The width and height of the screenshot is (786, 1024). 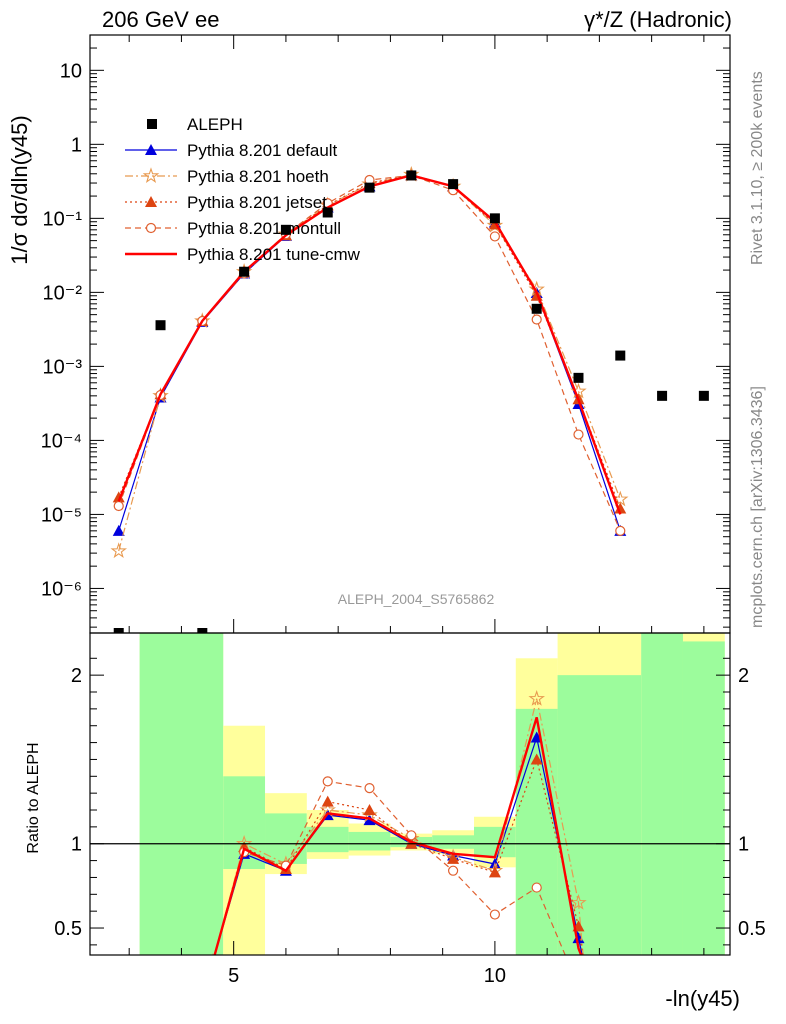 What do you see at coordinates (398, 835) in the screenshot?
I see `ratio-series-4-line` at bounding box center [398, 835].